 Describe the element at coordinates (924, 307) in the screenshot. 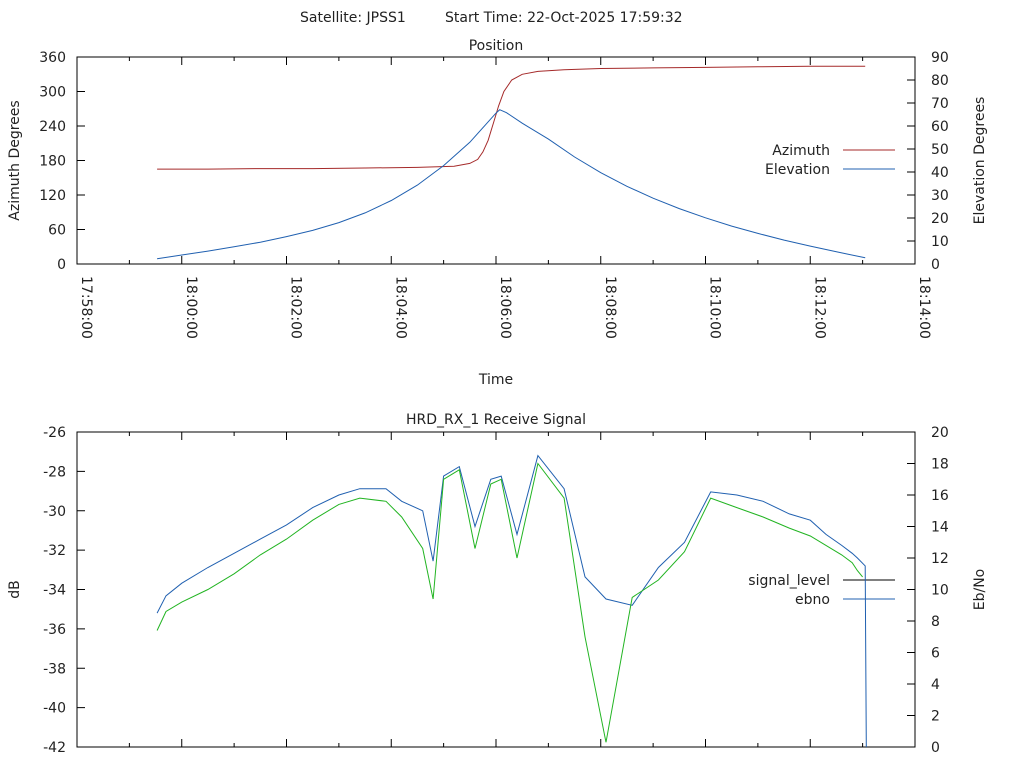

I see `x-tick-label: 18:14:00` at that location.